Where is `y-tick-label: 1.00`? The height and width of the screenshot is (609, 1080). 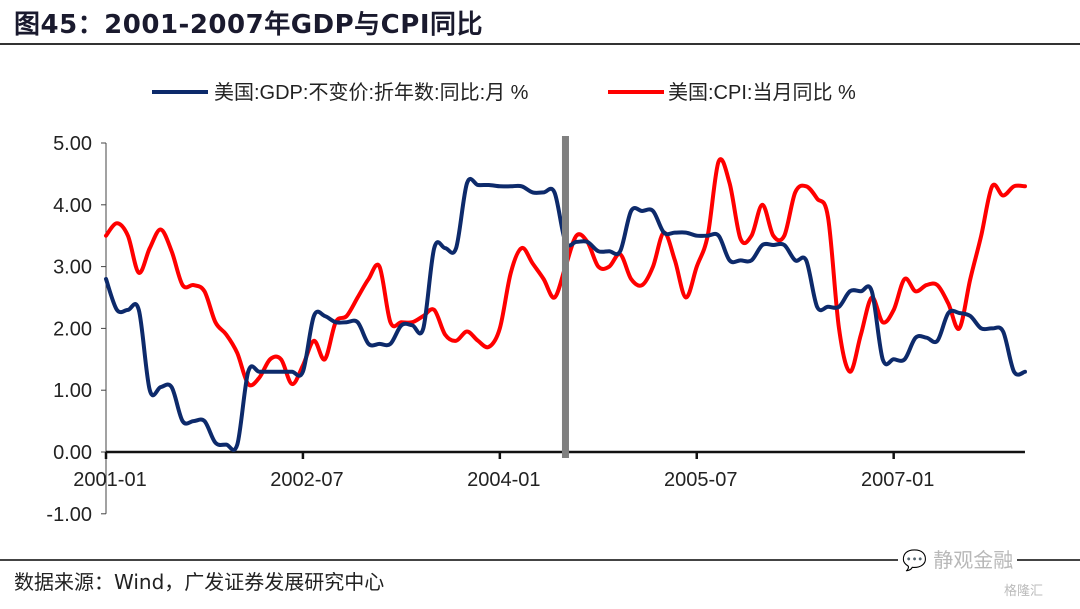
y-tick-label: 1.00 is located at coordinates (72, 391).